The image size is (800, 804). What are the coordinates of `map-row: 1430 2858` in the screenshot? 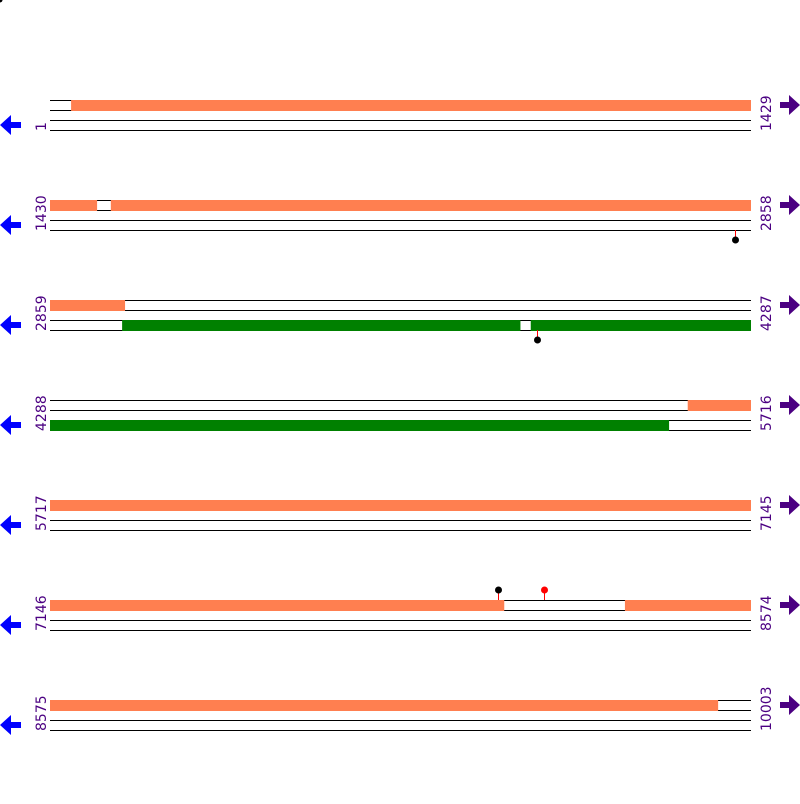 It's located at (400, 219).